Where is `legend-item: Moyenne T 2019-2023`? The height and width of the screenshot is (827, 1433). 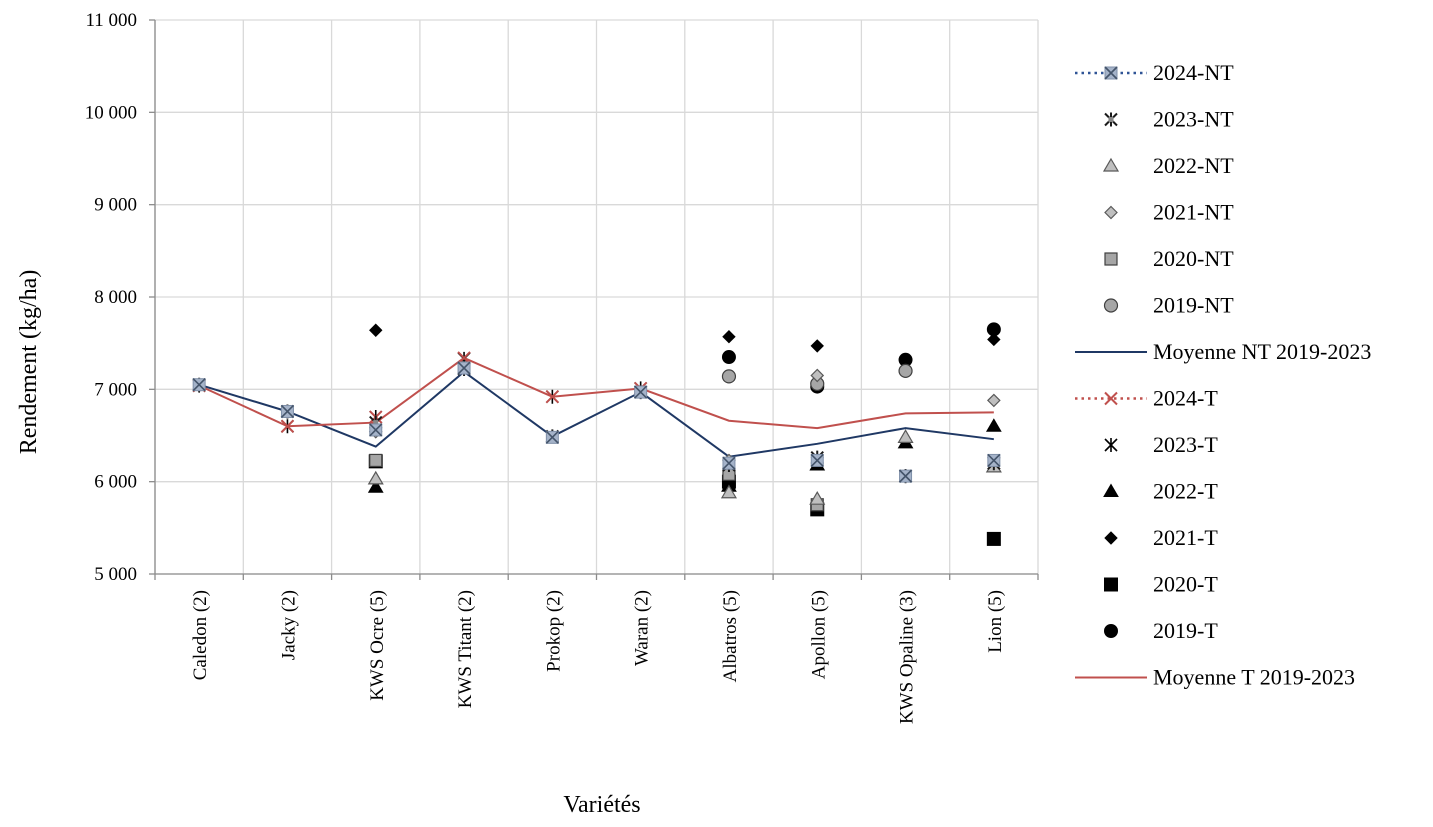
legend-item: Moyenne T 2019-2023 is located at coordinates (1215, 677).